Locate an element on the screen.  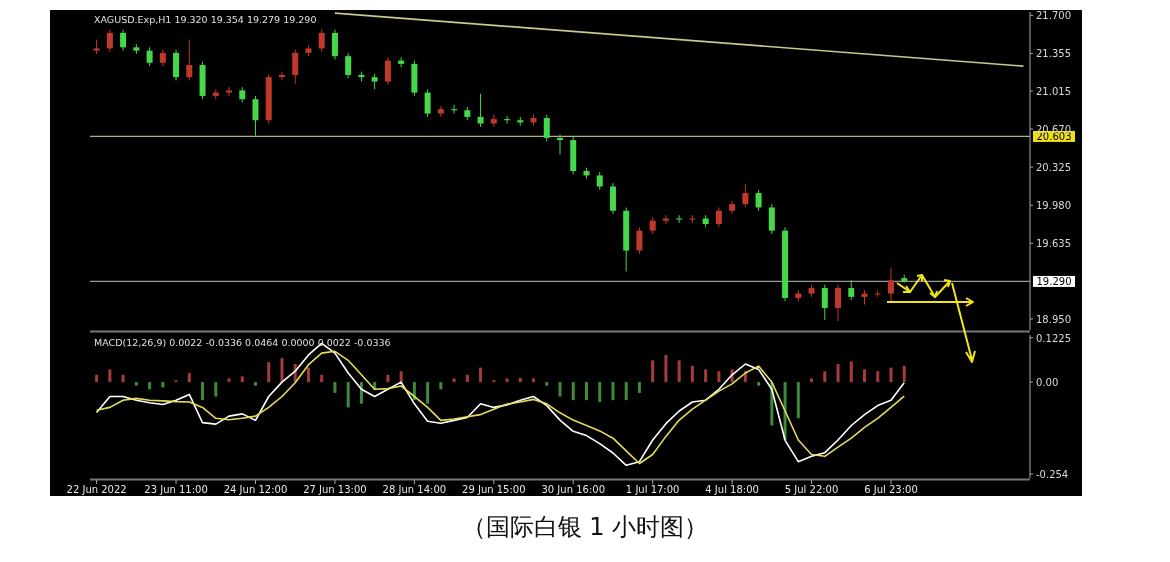
y-tick-label: 0.00 is located at coordinates (1047, 383).